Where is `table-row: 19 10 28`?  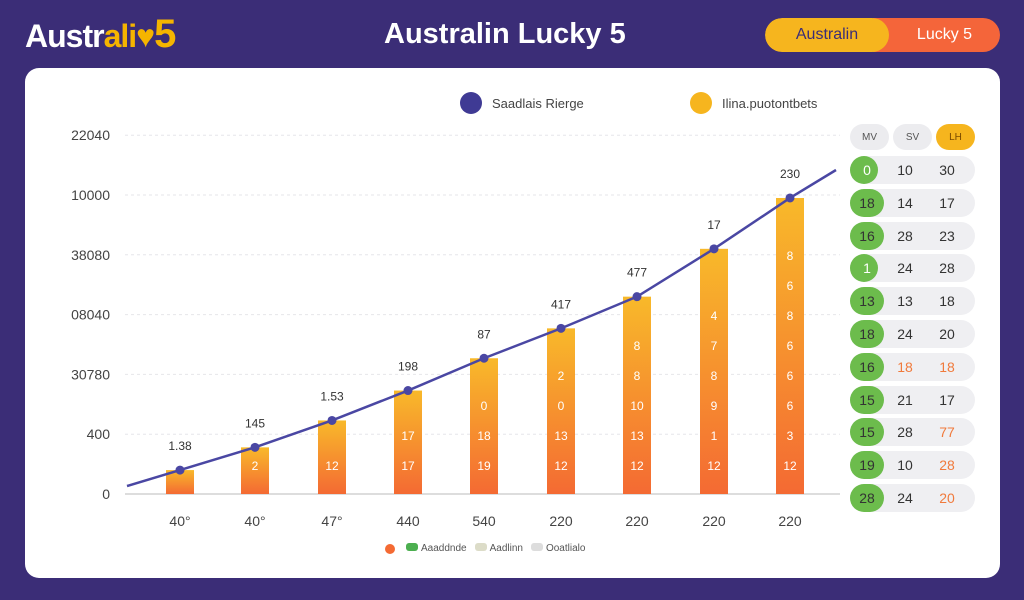 table-row: 19 10 28 is located at coordinates (912, 465).